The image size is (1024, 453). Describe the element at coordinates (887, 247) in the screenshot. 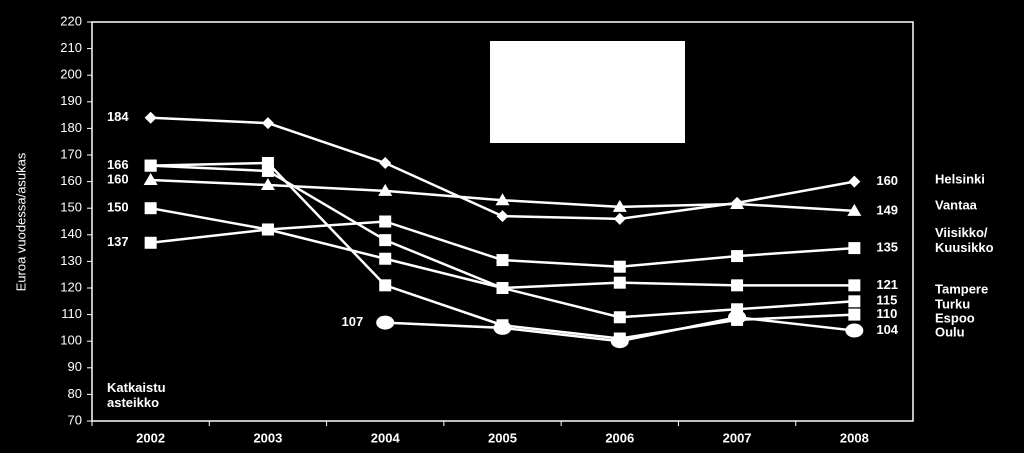

I see `data-label: 135` at that location.